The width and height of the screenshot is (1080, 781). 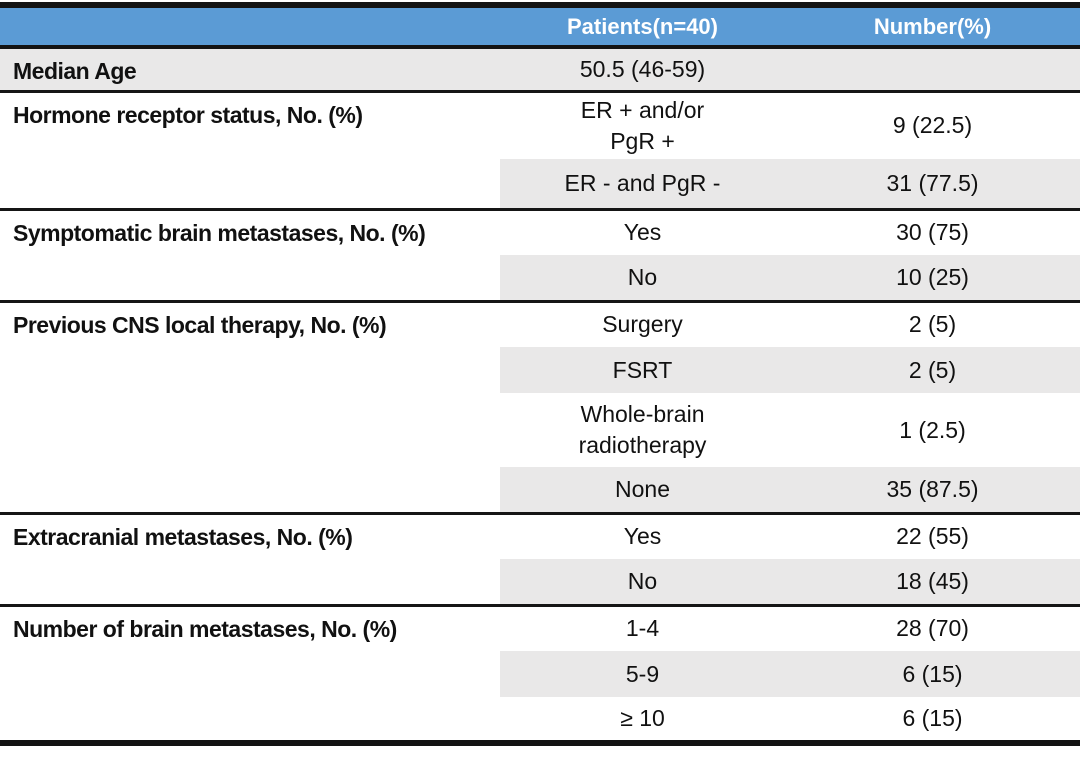 What do you see at coordinates (932, 490) in the screenshot?
I see `number-cell: 35 (87.5)` at bounding box center [932, 490].